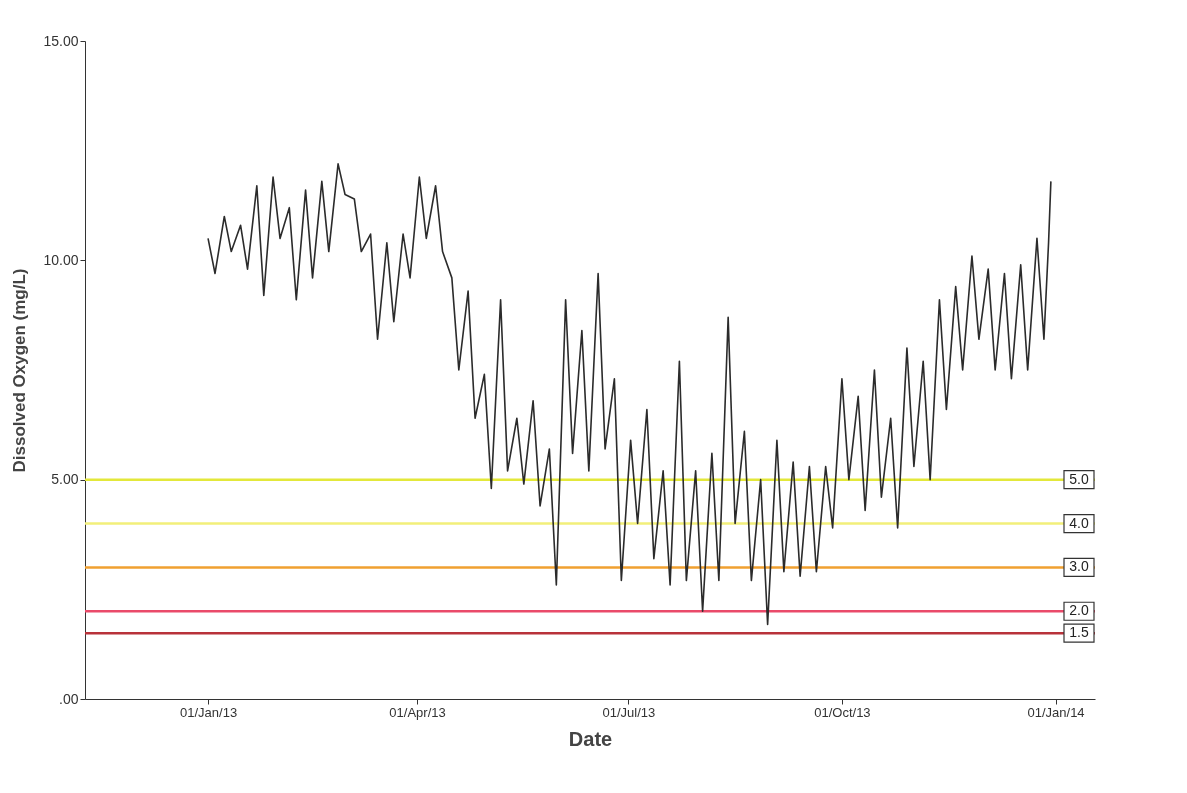 This screenshot has width=1187, height=793. Describe the element at coordinates (590, 738) in the screenshot. I see `x-axis-title: Date` at that location.